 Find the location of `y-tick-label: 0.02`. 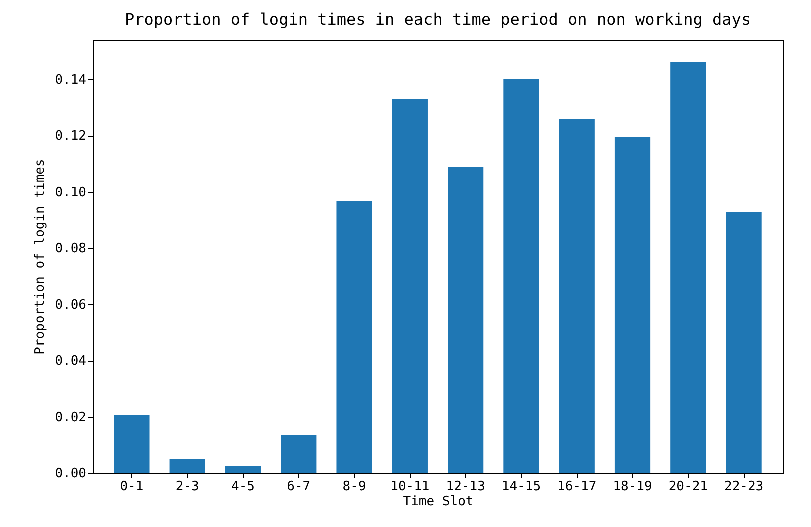

y-tick-label: 0.02 is located at coordinates (70, 418).